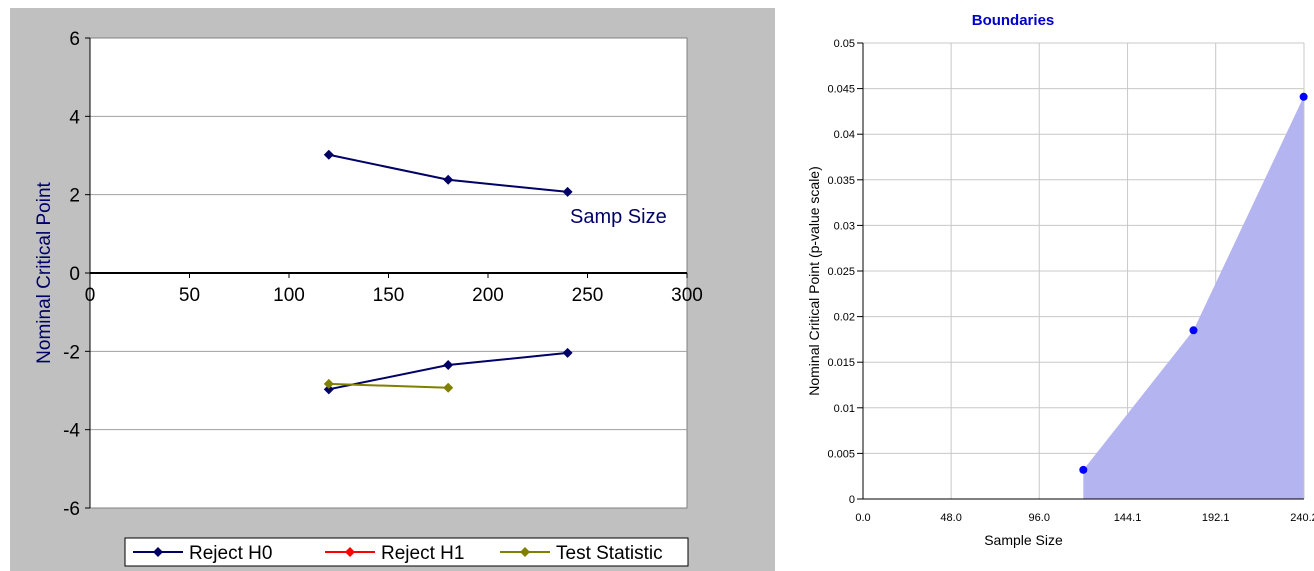 The image size is (1314, 571). What do you see at coordinates (844, 226) in the screenshot?
I see `y-tick-label: 0.03` at bounding box center [844, 226].